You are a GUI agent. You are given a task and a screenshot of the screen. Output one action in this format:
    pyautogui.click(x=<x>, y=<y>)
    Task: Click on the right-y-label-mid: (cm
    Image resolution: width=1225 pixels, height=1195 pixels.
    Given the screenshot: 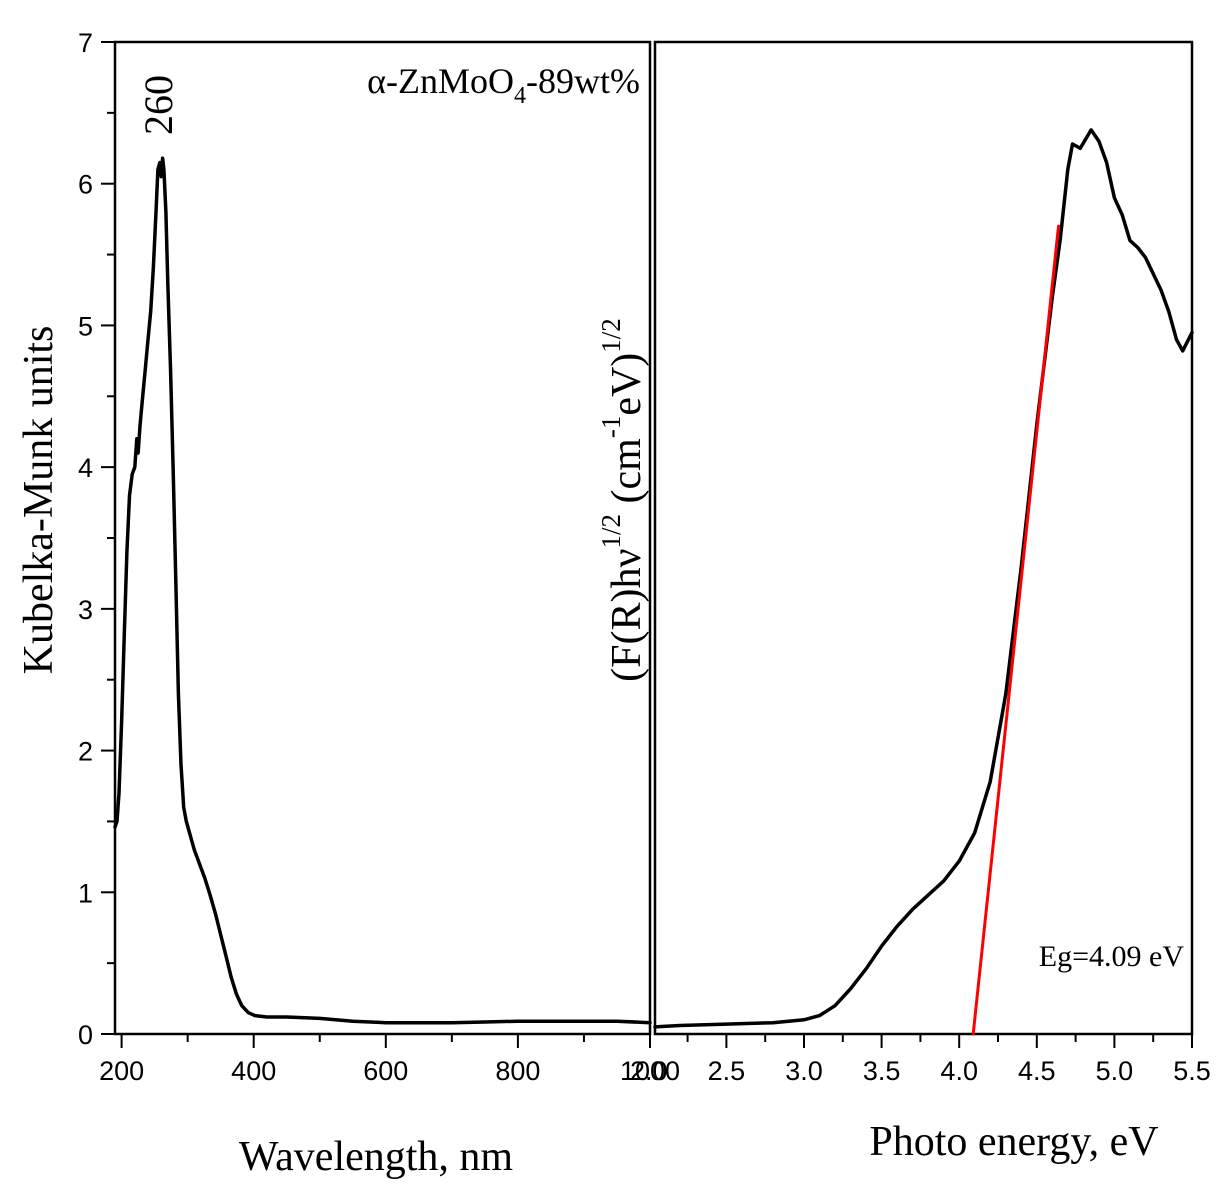 What is the action you would take?
    pyautogui.click(x=627, y=476)
    